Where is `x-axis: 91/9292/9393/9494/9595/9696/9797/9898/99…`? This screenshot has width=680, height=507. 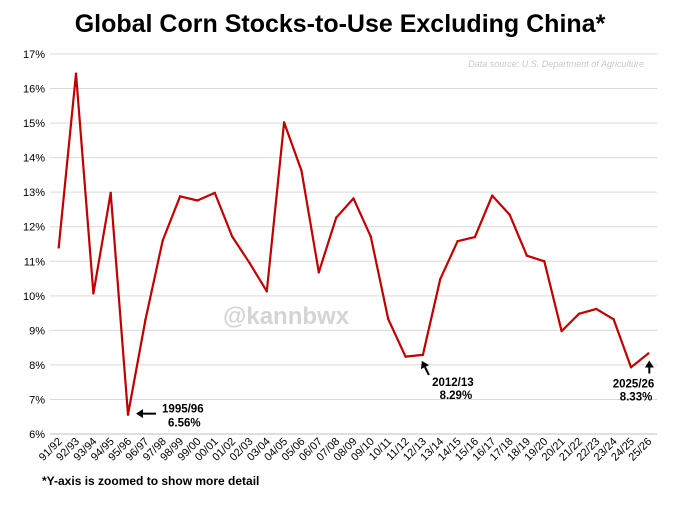
x-axis: 91/9292/9393/9494/9595/9696/9797/9898/99… is located at coordinates (347, 448).